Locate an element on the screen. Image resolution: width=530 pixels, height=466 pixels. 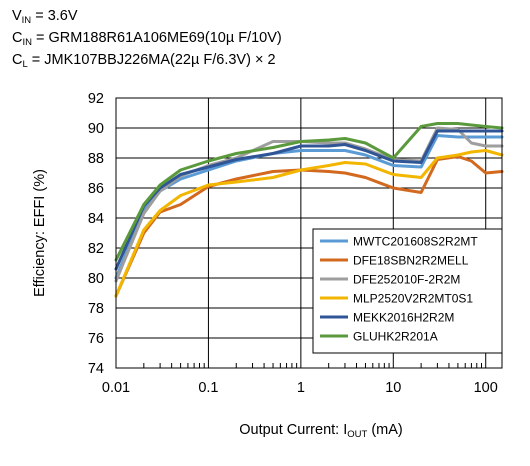
y-tick-labels: 74 76 78 80 82 84 86 88 90 92 is located at coordinates (96, 234).